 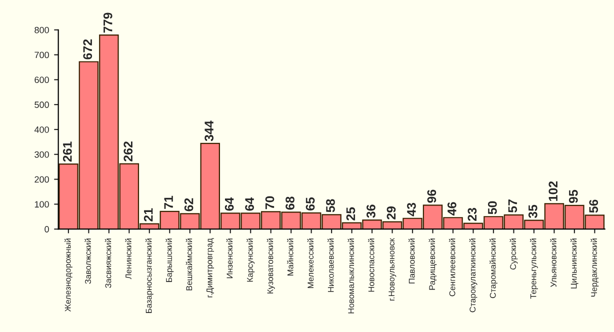 I want to click on x-tick-label: Старомайнский, so click(x=494, y=268).